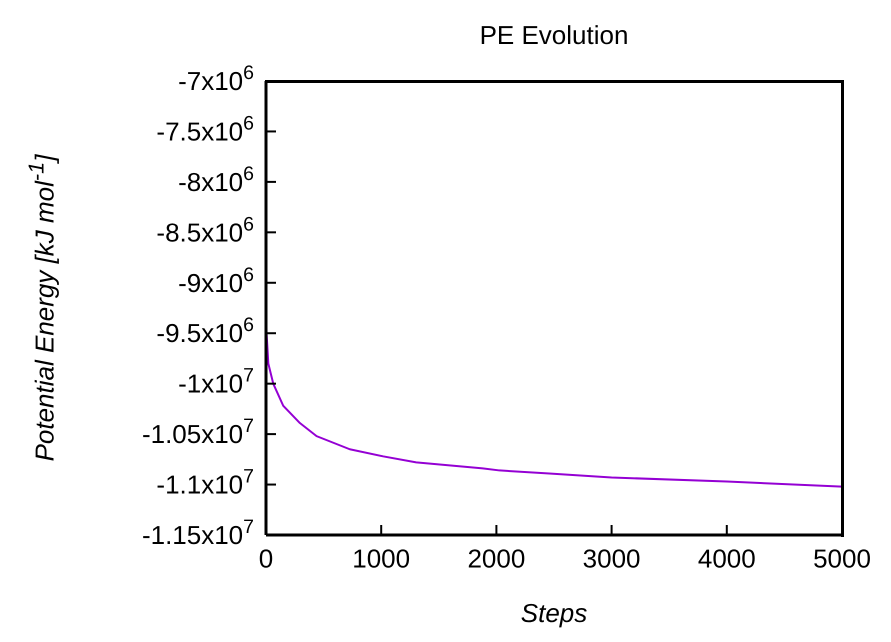  Describe the element at coordinates (216, 281) in the screenshot. I see `y-tick-label: -9x10$^{6}$` at that location.